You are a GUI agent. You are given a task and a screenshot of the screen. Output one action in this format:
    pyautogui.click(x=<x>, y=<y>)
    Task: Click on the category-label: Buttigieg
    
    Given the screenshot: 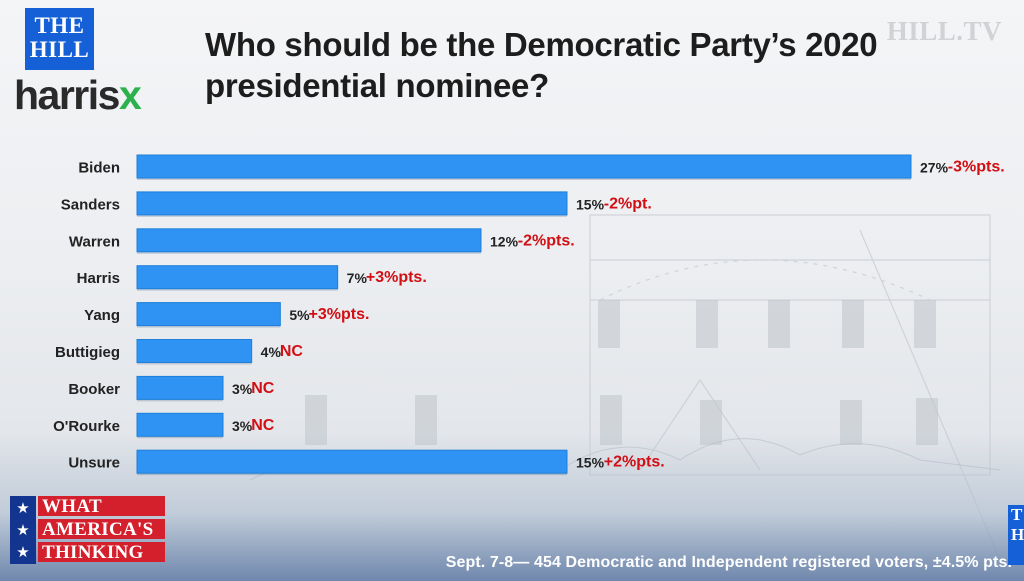 What is the action you would take?
    pyautogui.click(x=87, y=352)
    